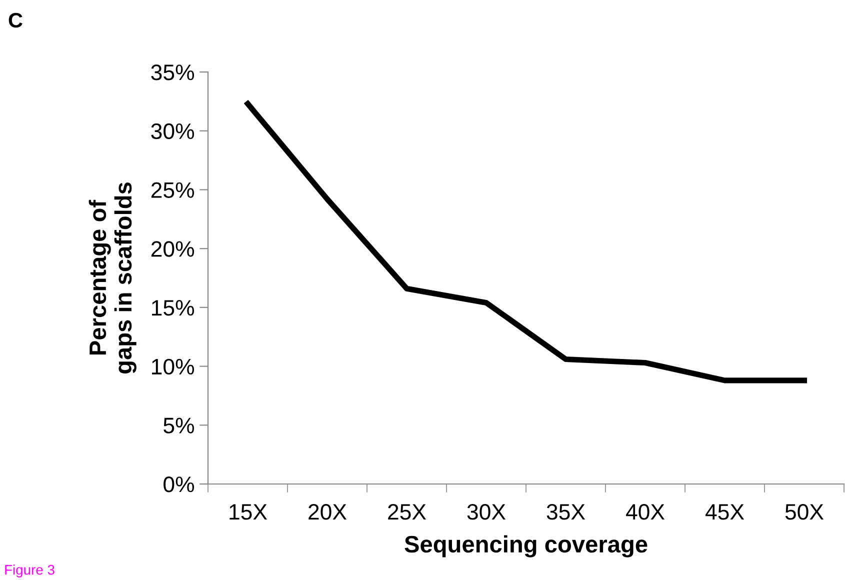 Image resolution: width=845 pixels, height=580 pixels. I want to click on x-tick-label: 15X, so click(249, 512).